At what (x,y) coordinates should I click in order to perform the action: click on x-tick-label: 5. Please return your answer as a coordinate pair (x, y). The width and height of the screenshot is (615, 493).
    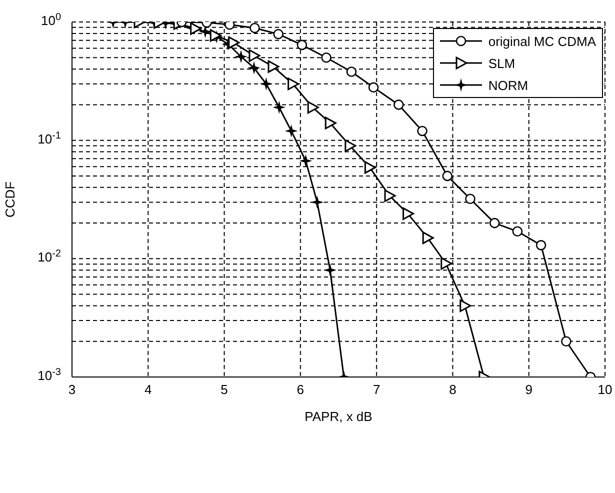
    Looking at the image, I should click on (224, 390).